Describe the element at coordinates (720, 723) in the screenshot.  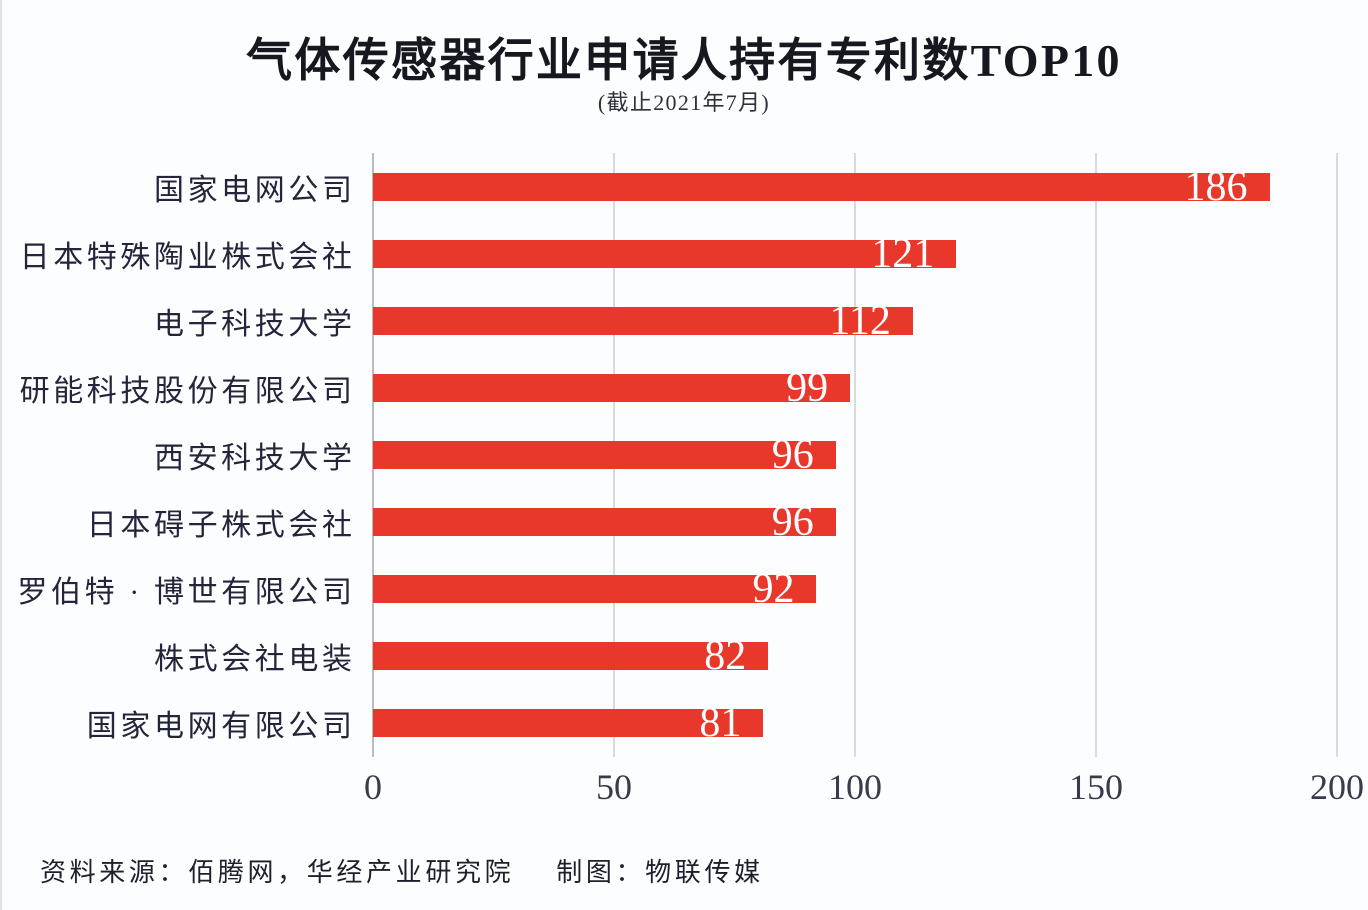
I see `bar-value-label: 81` at that location.